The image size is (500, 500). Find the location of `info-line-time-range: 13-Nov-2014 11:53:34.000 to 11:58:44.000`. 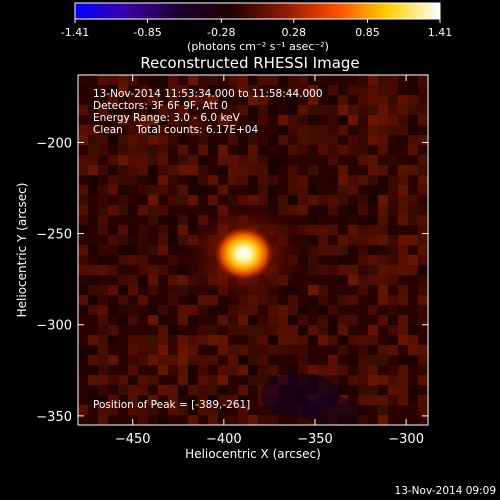

info-line-time-range: 13-Nov-2014 11:53:34.000 to 11:58:44.000 is located at coordinates (208, 94).